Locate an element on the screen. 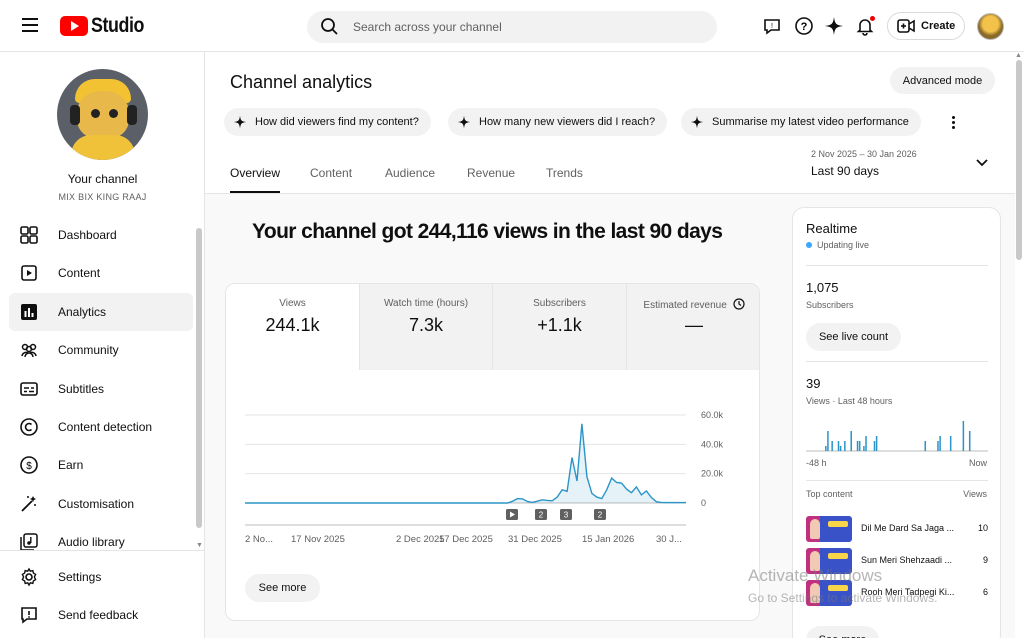 This screenshot has height=638, width=1024. sidebar-item-label: Audio library is located at coordinates (91, 542).